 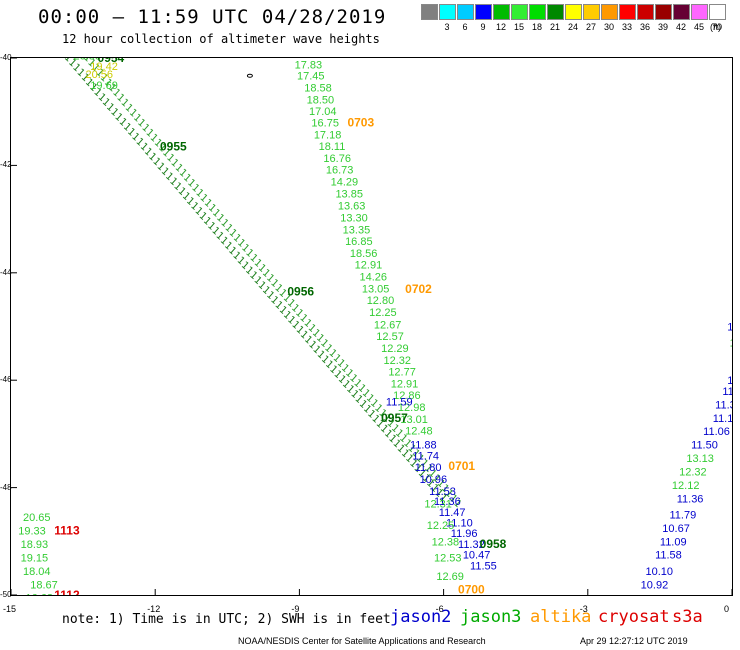 I want to click on wave-height-label: 17.45, so click(x=311, y=77).